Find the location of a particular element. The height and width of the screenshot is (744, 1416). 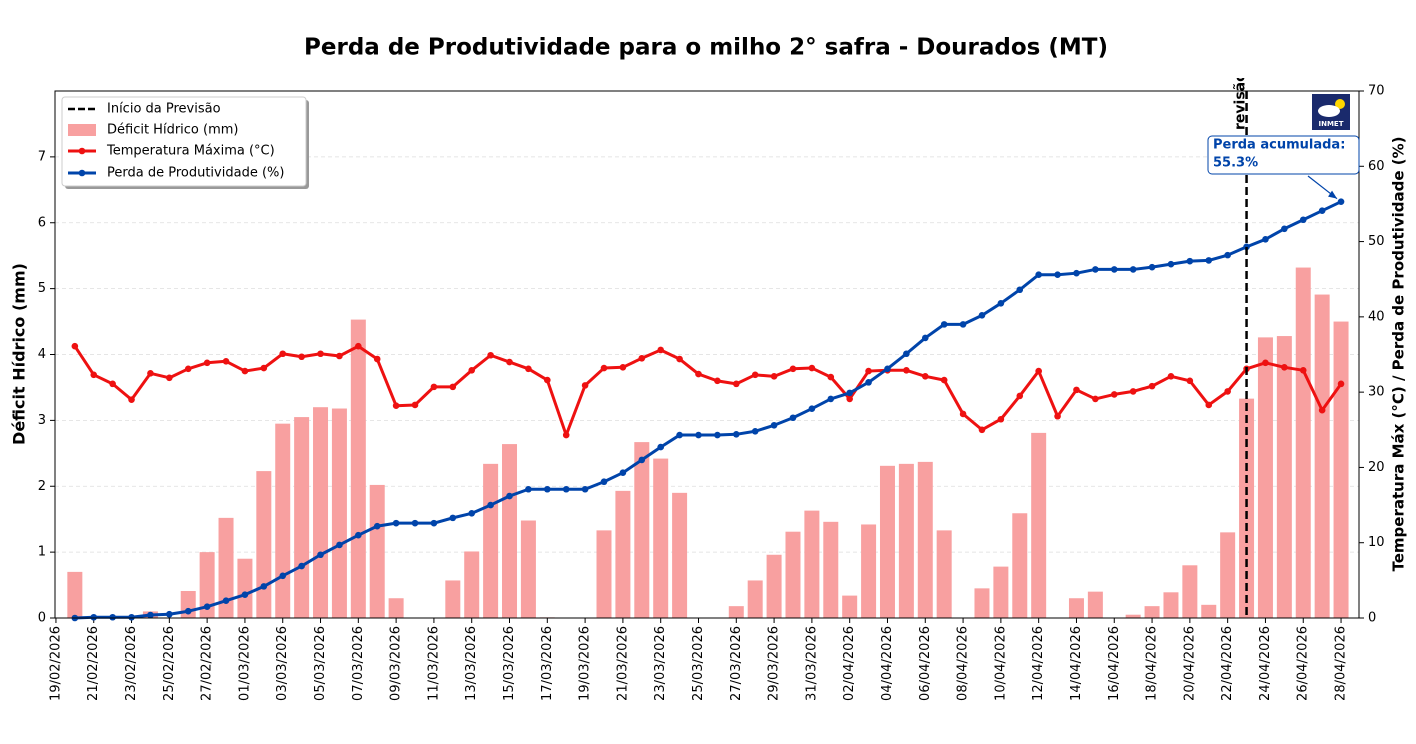

x-tick-label: 23/02/2026 is located at coordinates (131, 663).